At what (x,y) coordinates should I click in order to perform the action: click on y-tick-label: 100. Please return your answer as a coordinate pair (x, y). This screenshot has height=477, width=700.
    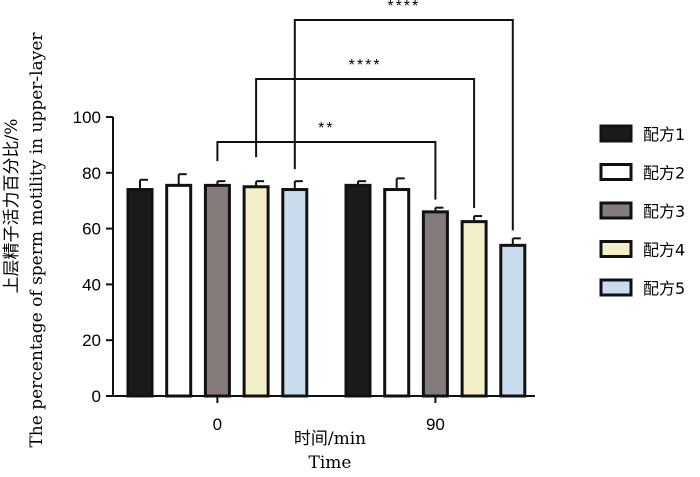
    Looking at the image, I should click on (87, 117).